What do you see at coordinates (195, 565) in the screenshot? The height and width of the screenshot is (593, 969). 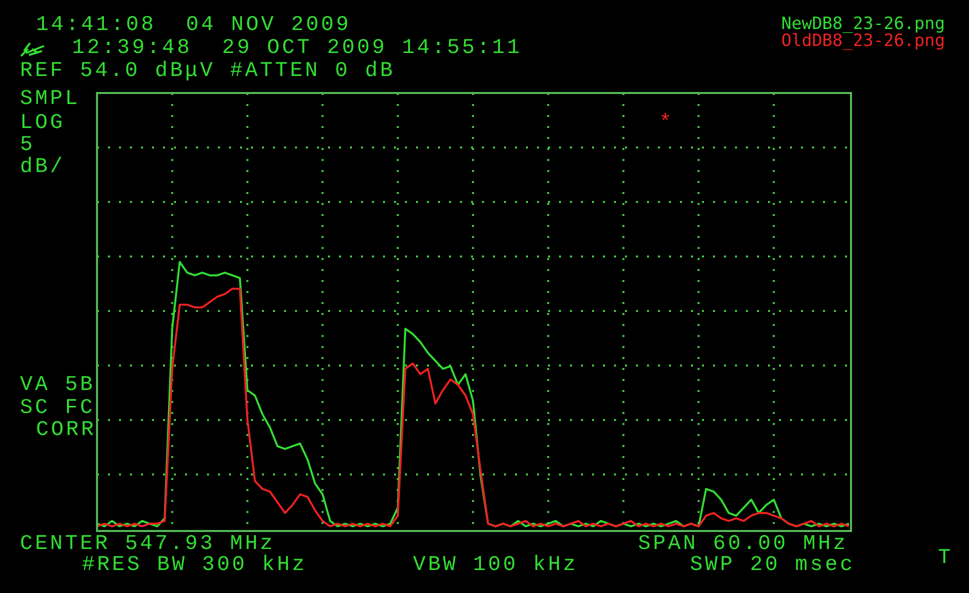 I see `text: #RES BW 300 kHz` at bounding box center [195, 565].